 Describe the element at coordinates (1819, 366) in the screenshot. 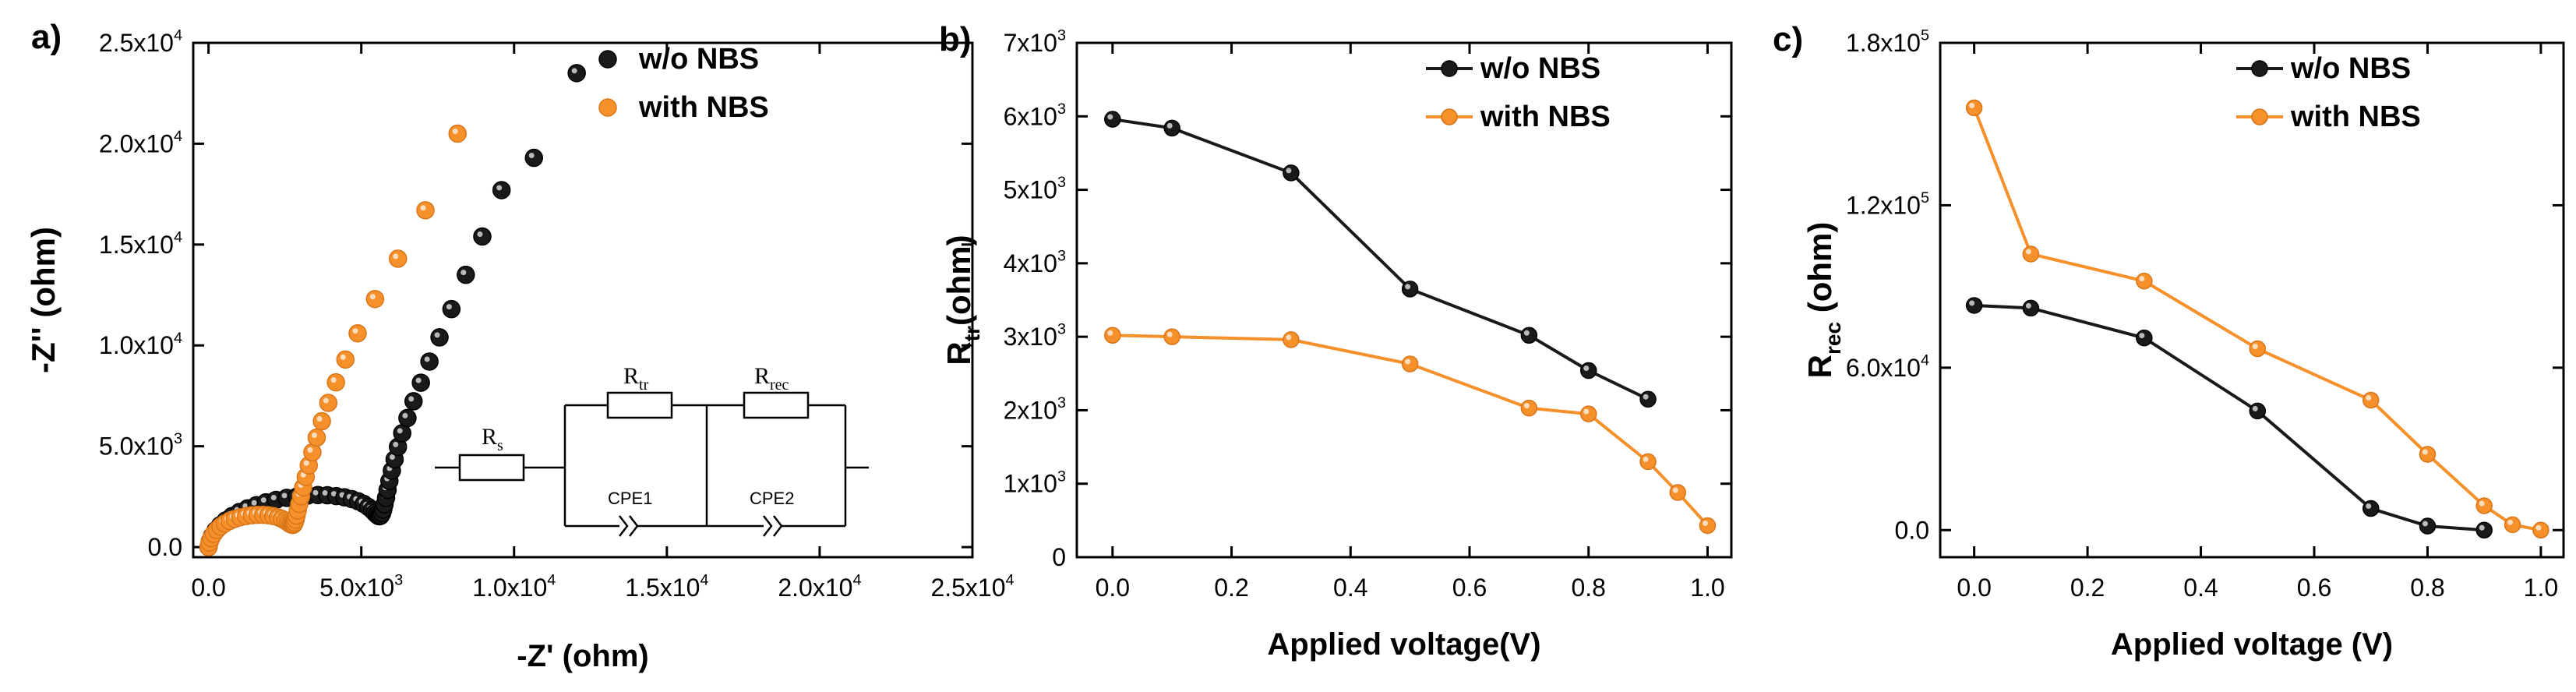

I see `y-axis-title-main: R` at that location.